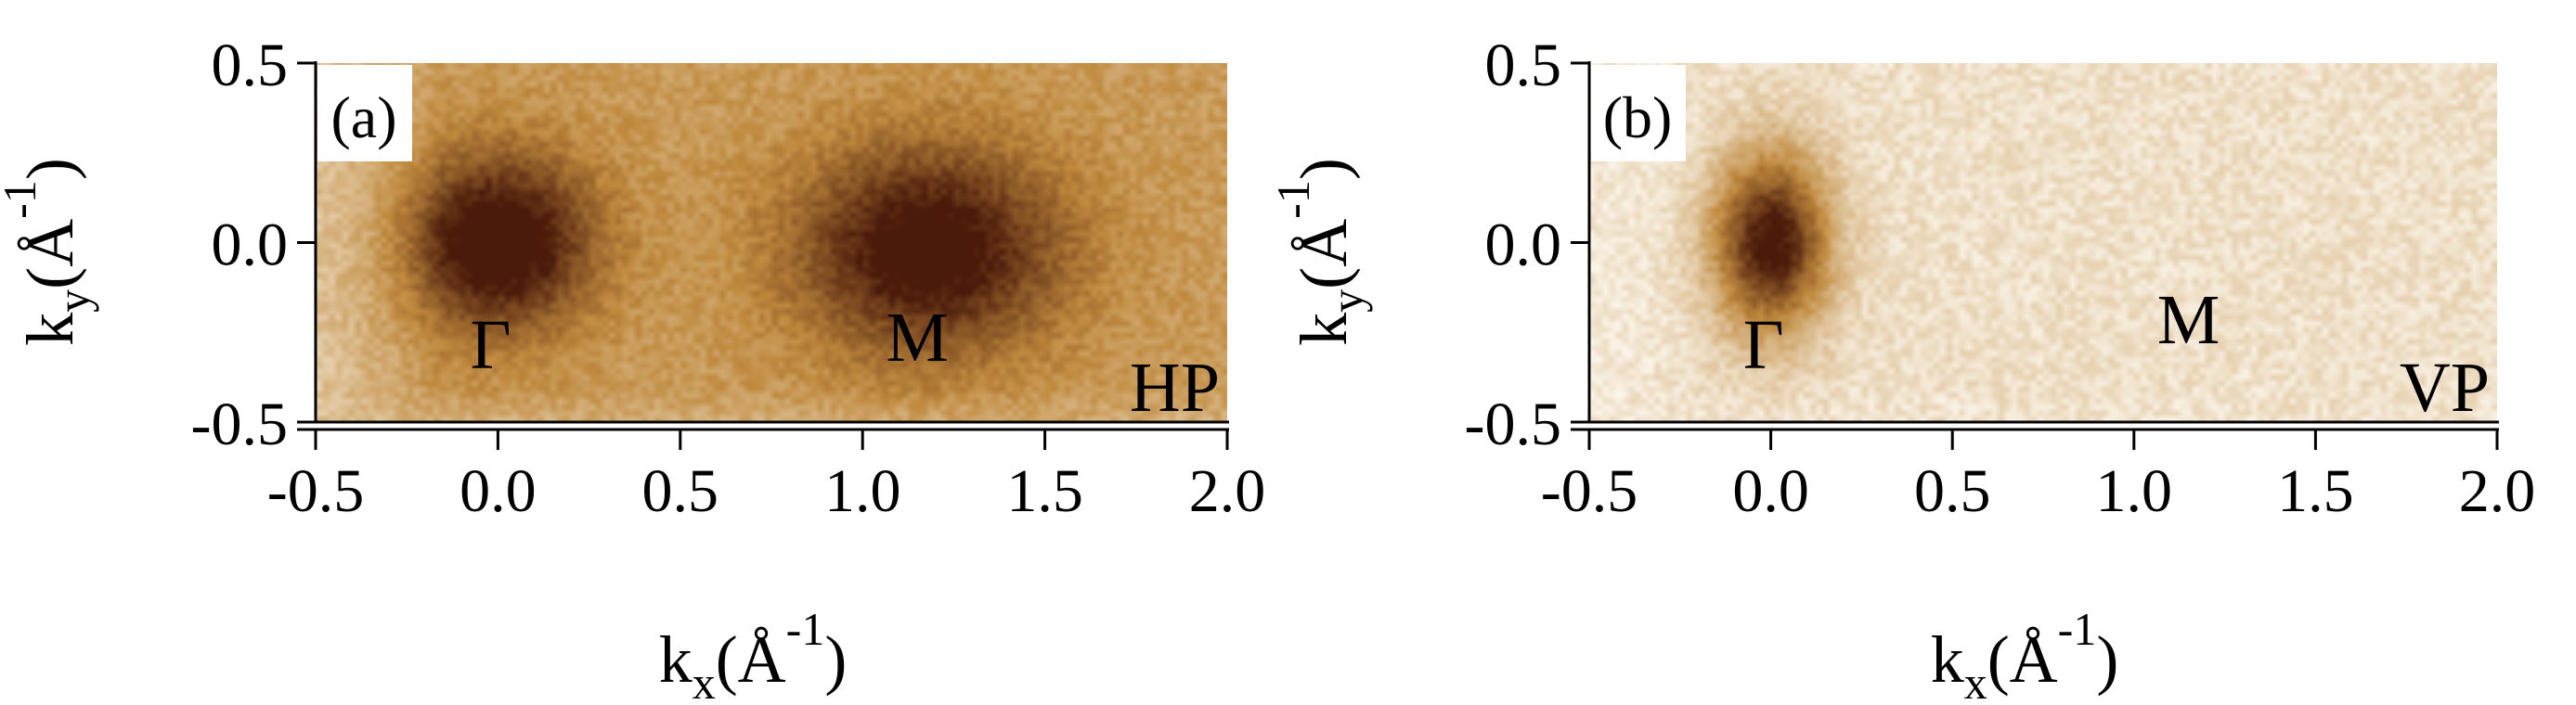 The image size is (2576, 705). I want to click on panel-label: (b), so click(1638, 117).